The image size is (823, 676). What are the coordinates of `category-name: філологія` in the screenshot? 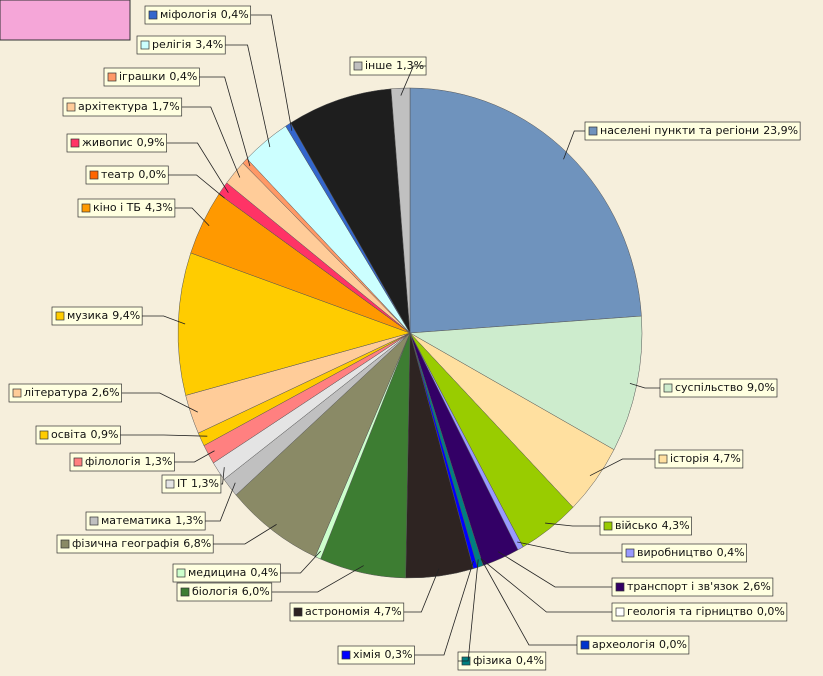 It's located at (112, 461).